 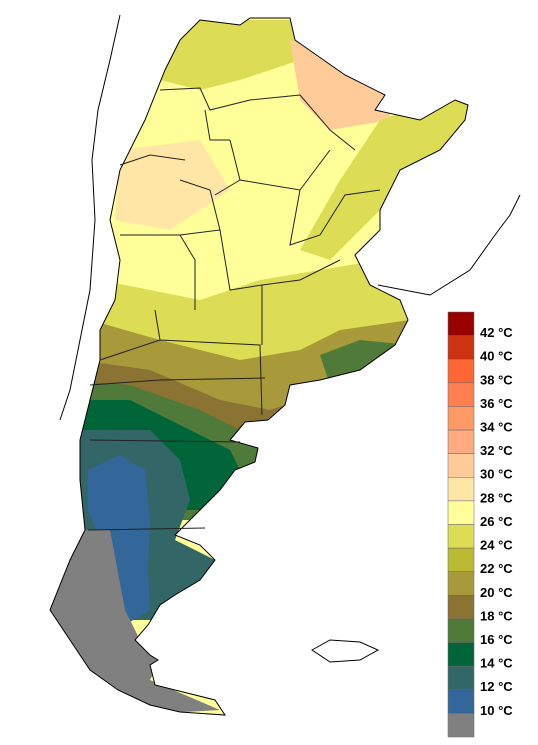 What do you see at coordinates (496, 356) in the screenshot?
I see `legend-label: 40 °C` at bounding box center [496, 356].